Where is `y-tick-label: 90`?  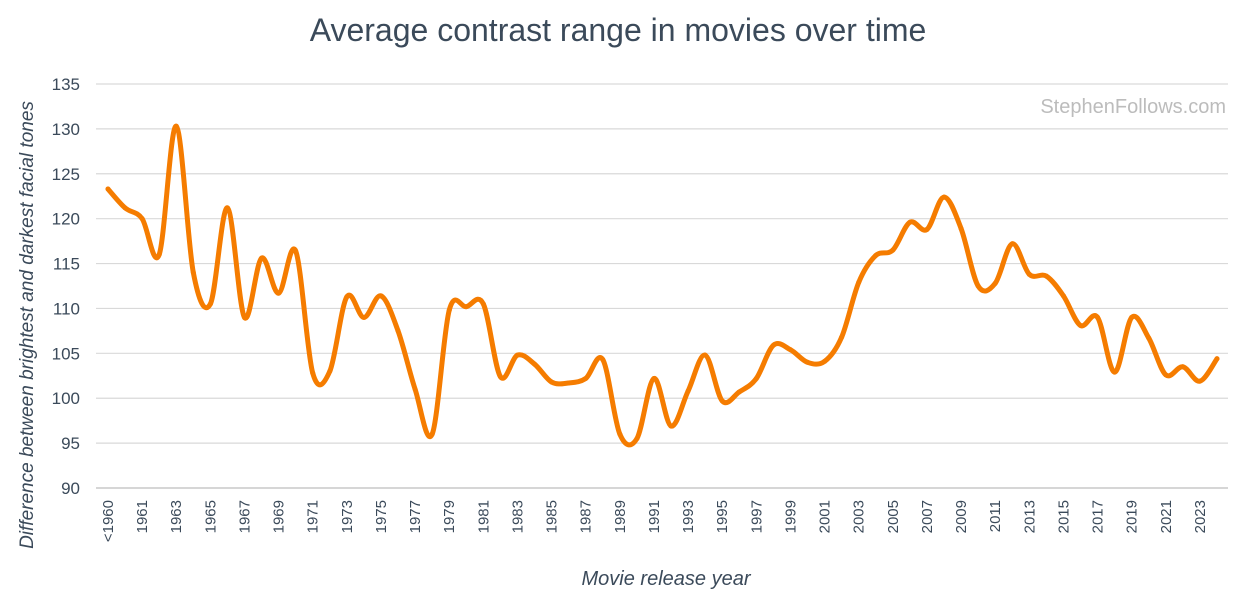
y-tick-label: 90 is located at coordinates (70, 488).